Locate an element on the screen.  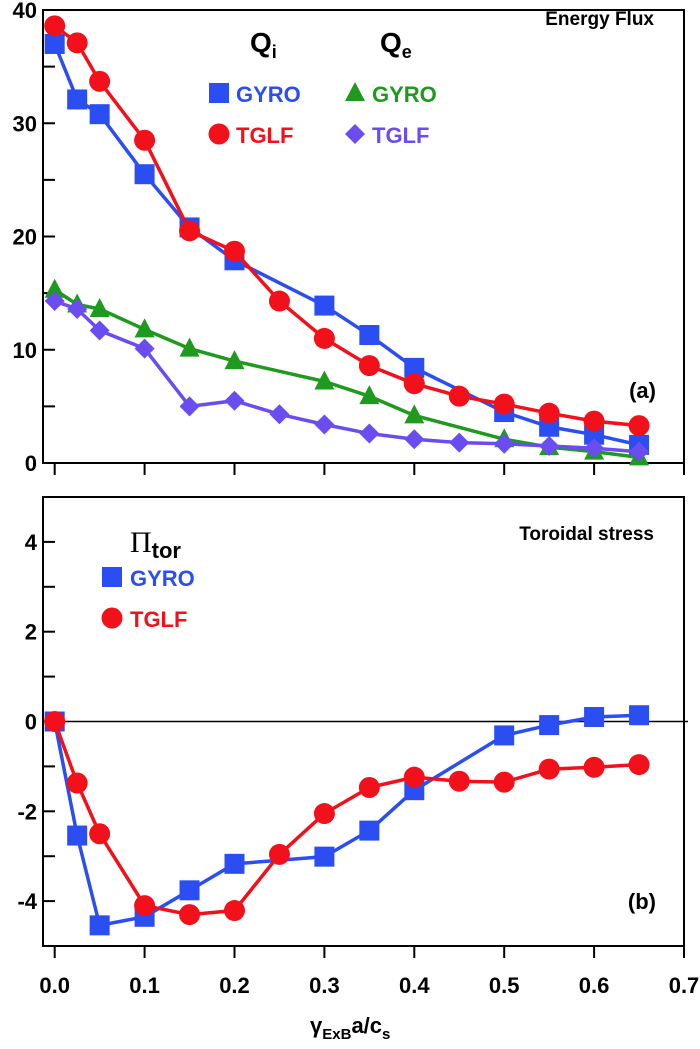
x-tick-label: 0.4 is located at coordinates (414, 985).